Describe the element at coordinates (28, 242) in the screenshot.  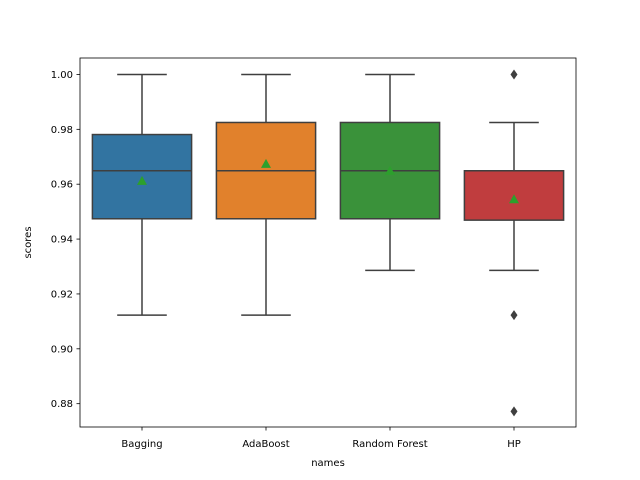
I see `y-axis-label: scores` at that location.